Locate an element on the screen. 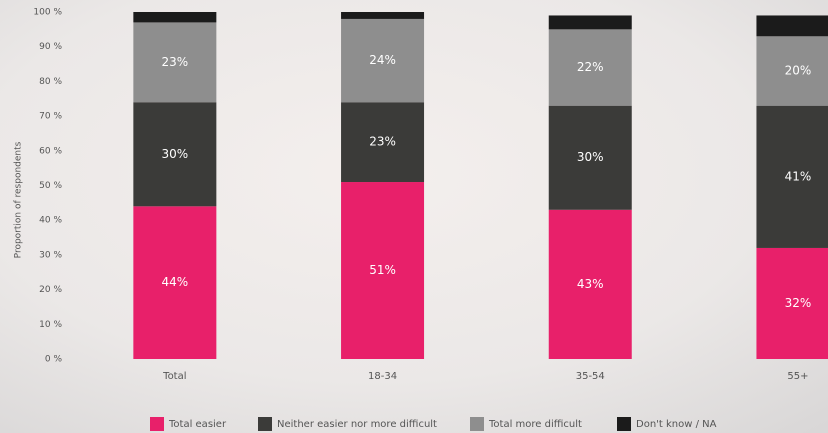  value-label: 24% is located at coordinates (382, 60).